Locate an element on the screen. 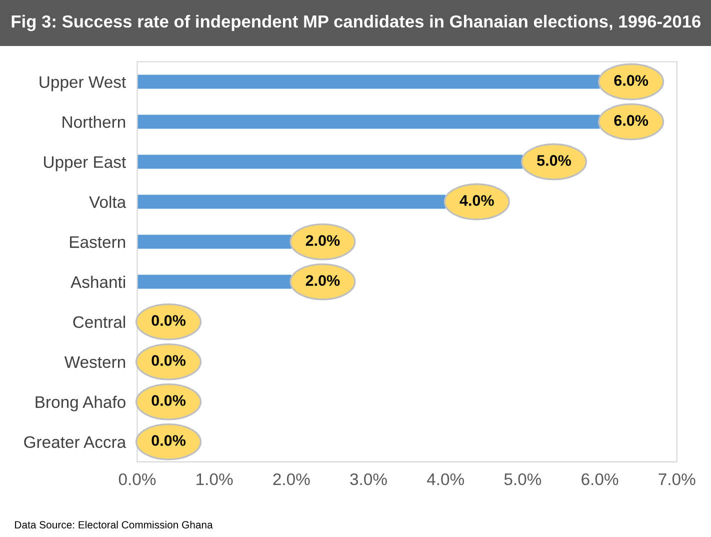 Image resolution: width=711 pixels, height=537 pixels. x-tick-label: 1.0% is located at coordinates (214, 479).